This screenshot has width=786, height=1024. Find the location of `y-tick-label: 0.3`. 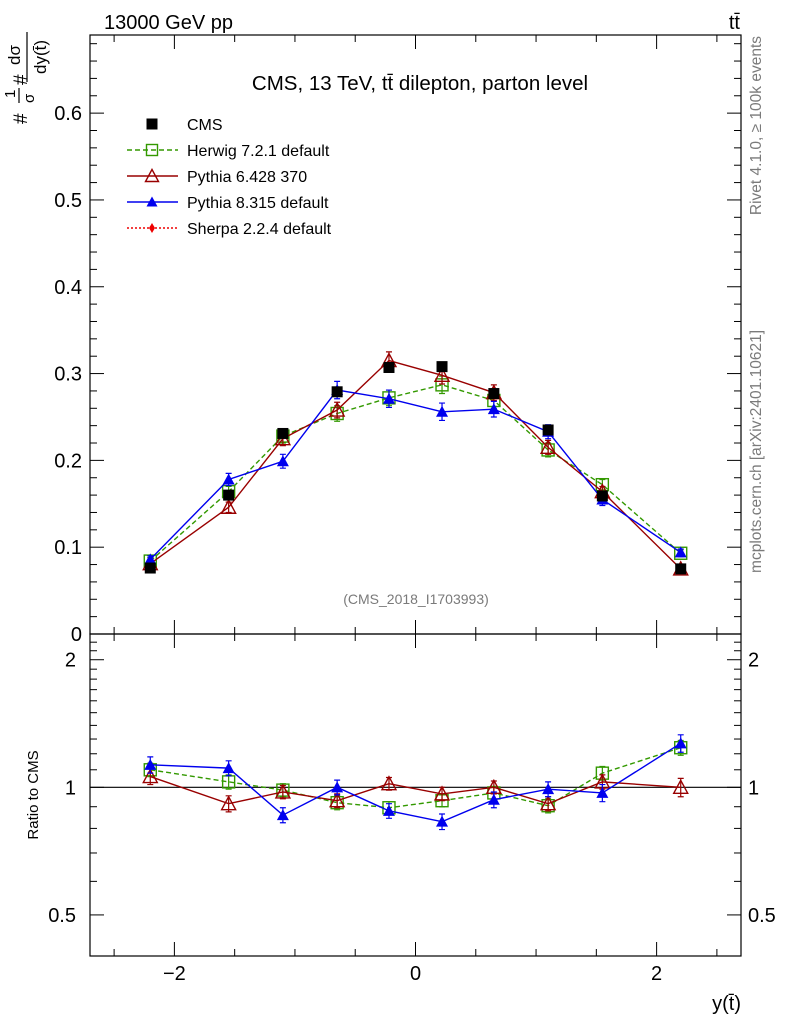

y-tick-label: 0.3 is located at coordinates (68, 375).